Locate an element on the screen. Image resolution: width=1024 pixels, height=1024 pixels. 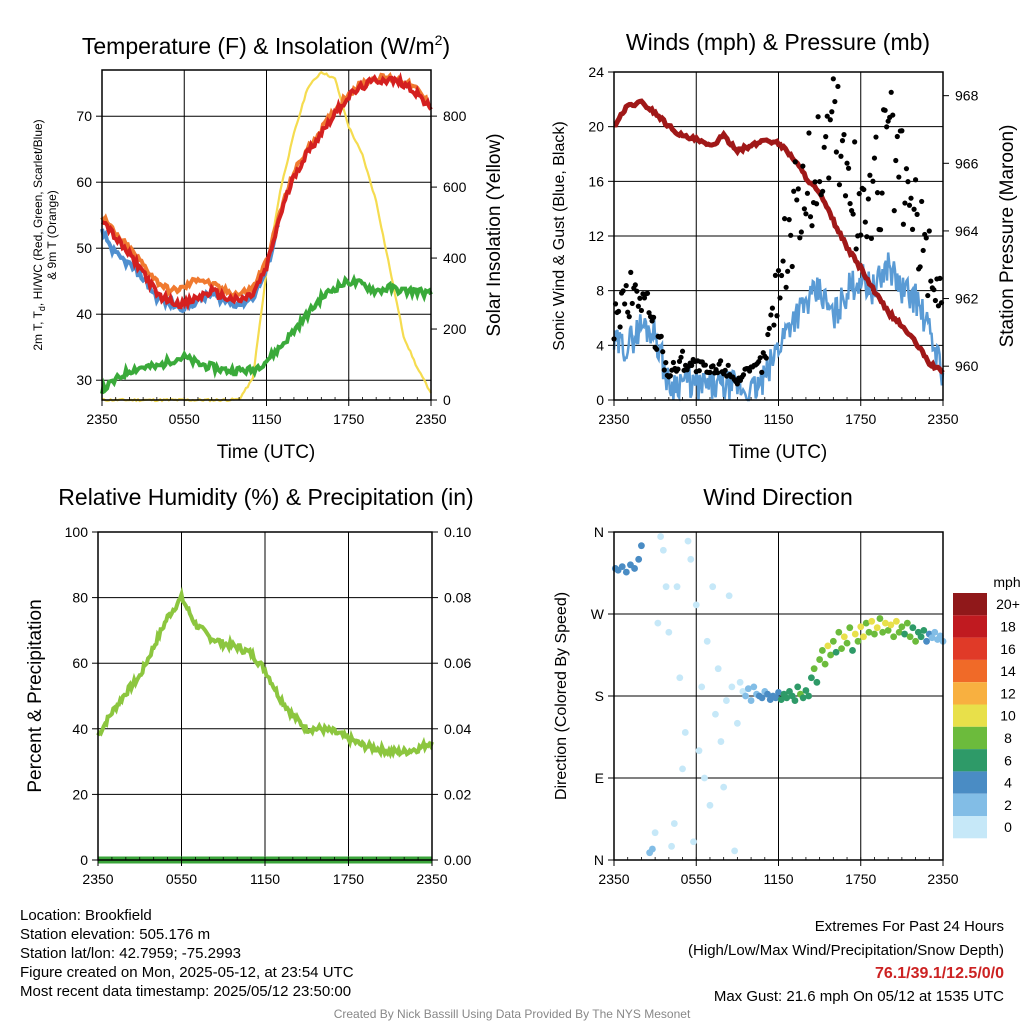
winds-y2label: Station Pressure (Maroon) is located at coordinates (1007, 236).